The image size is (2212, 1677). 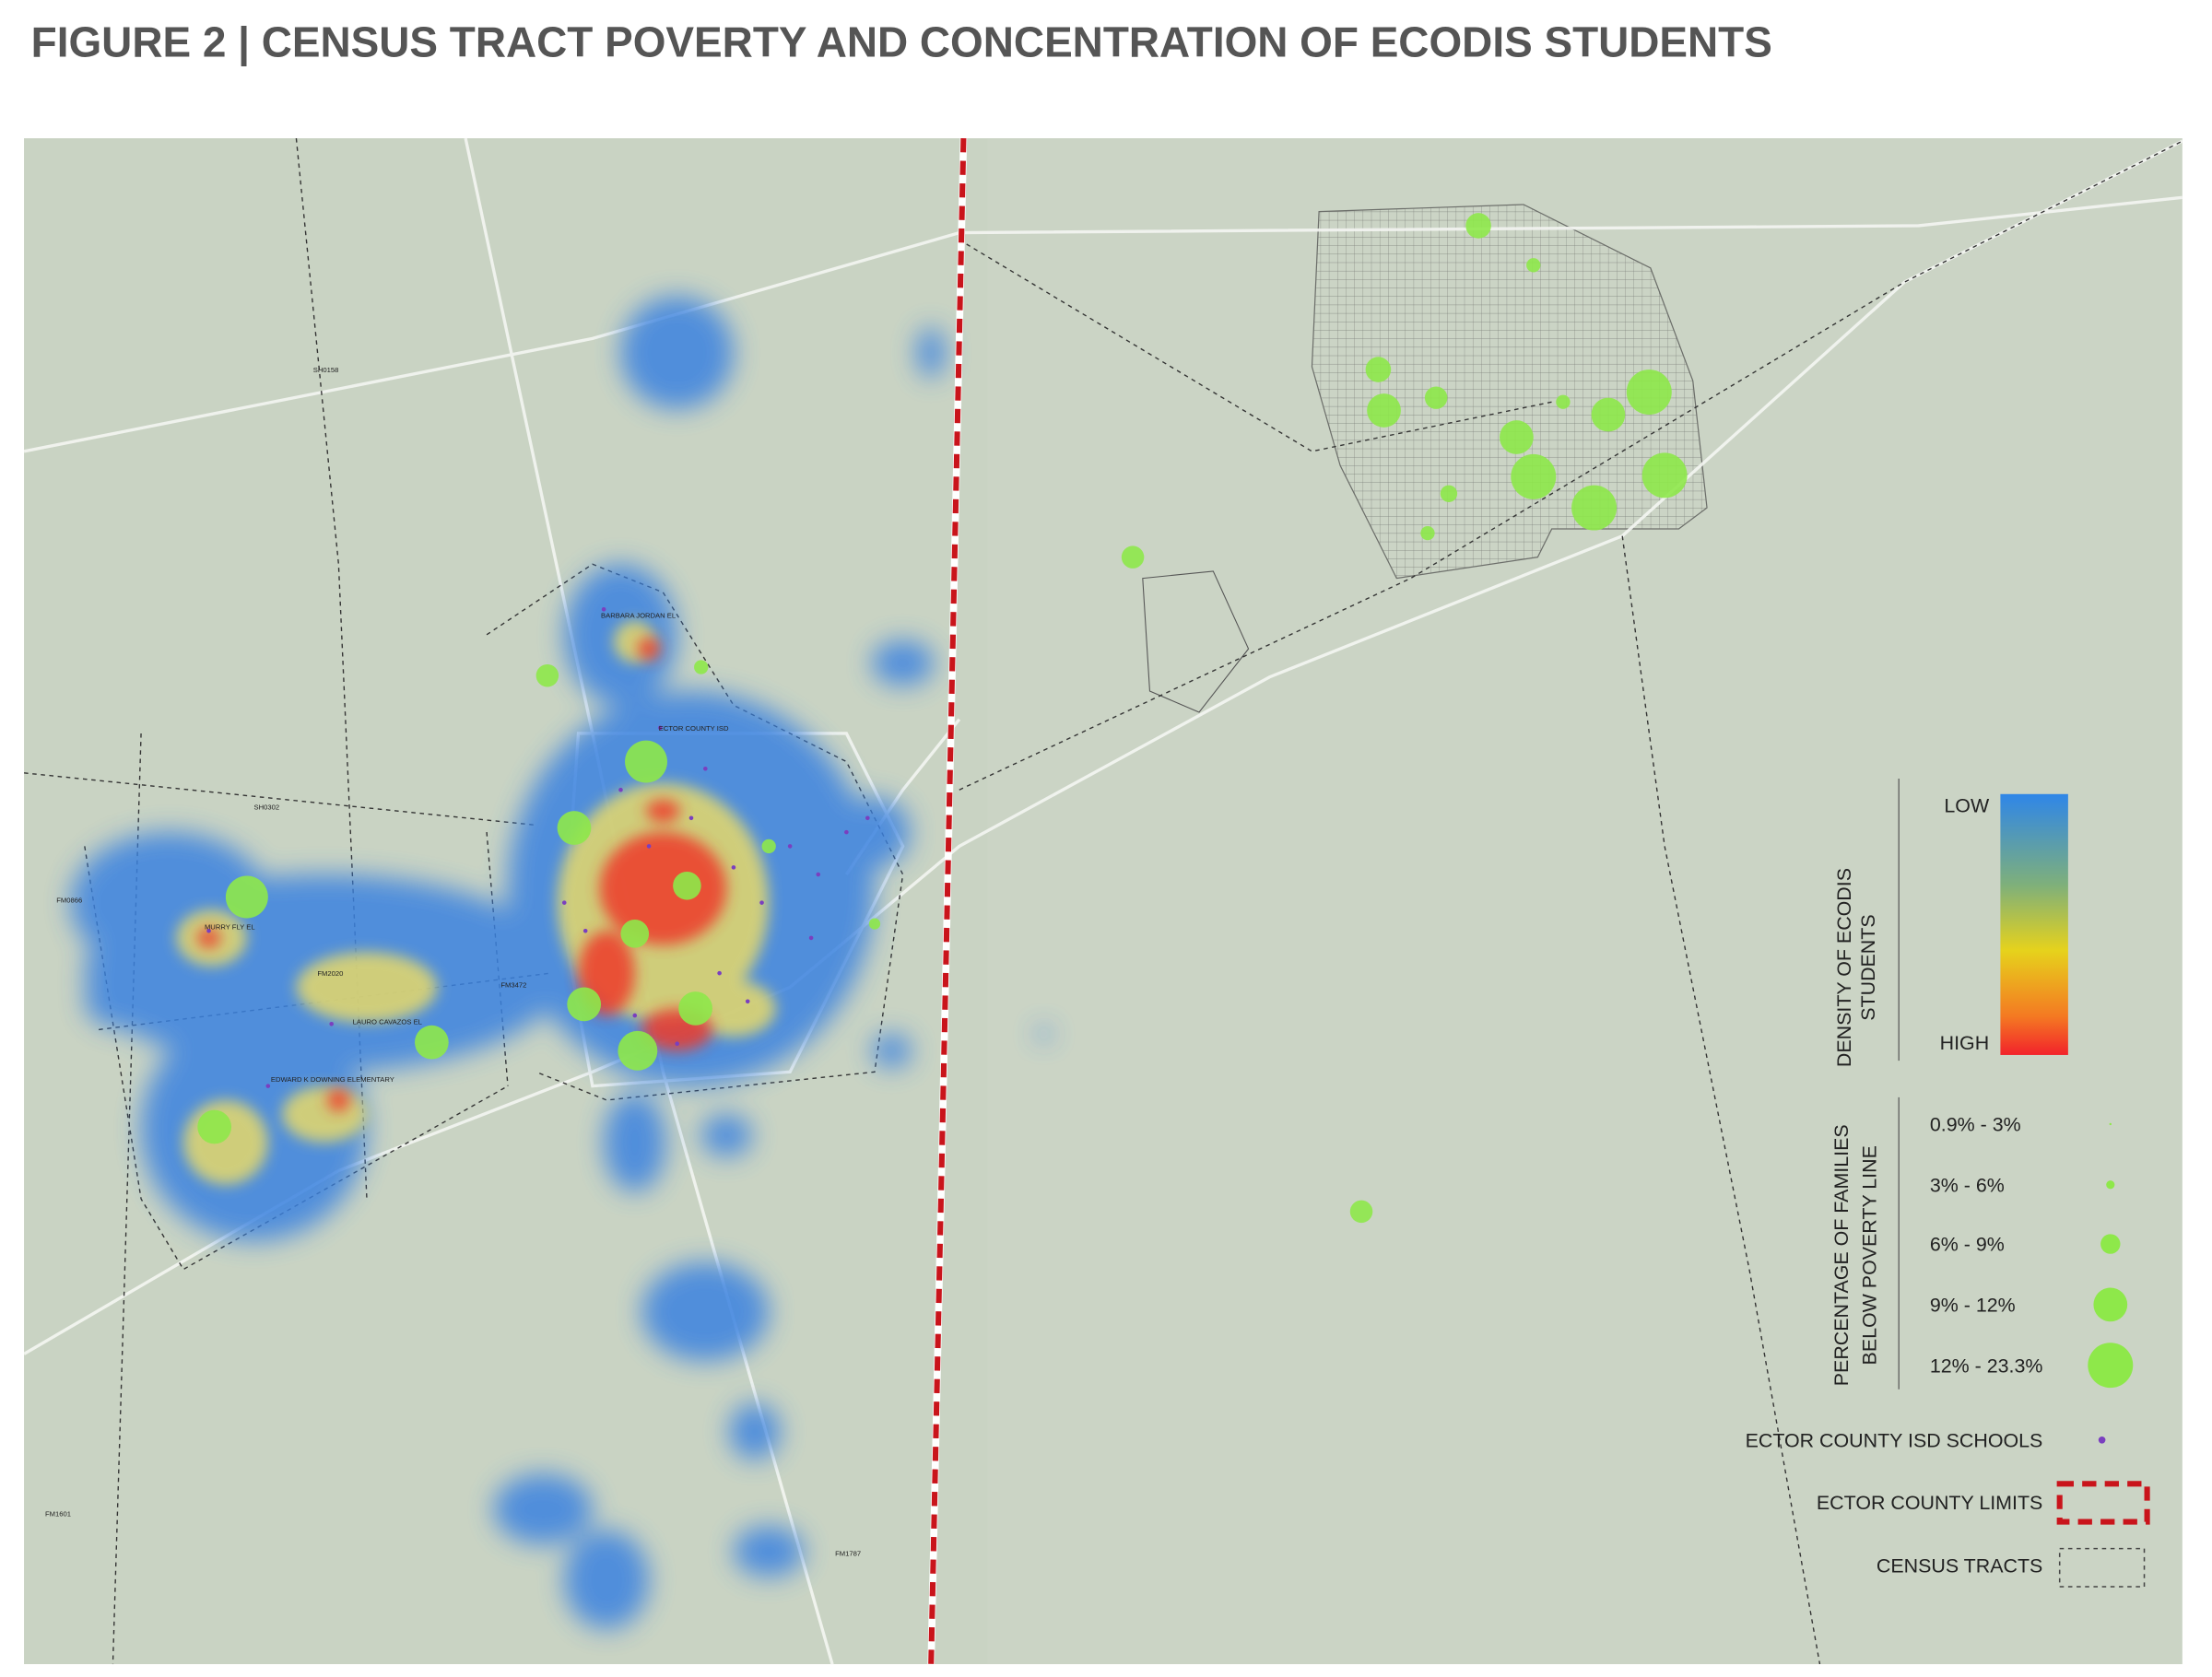 What do you see at coordinates (638, 615) in the screenshot?
I see `school-label: BARBARA JORDAN EL` at bounding box center [638, 615].